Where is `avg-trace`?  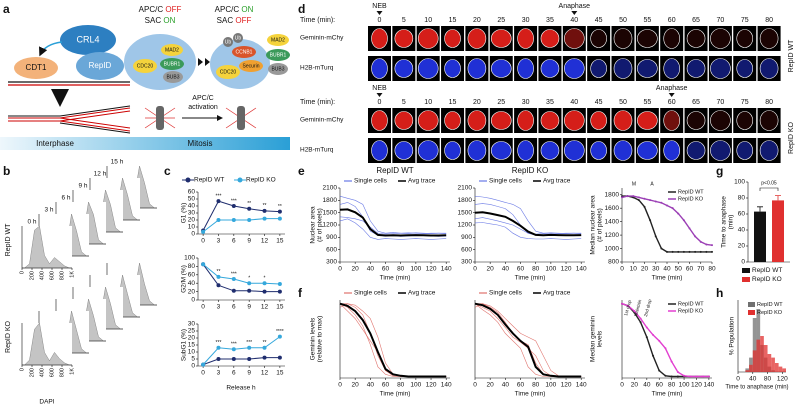
avg-trace is located at coordinates (393, 222).